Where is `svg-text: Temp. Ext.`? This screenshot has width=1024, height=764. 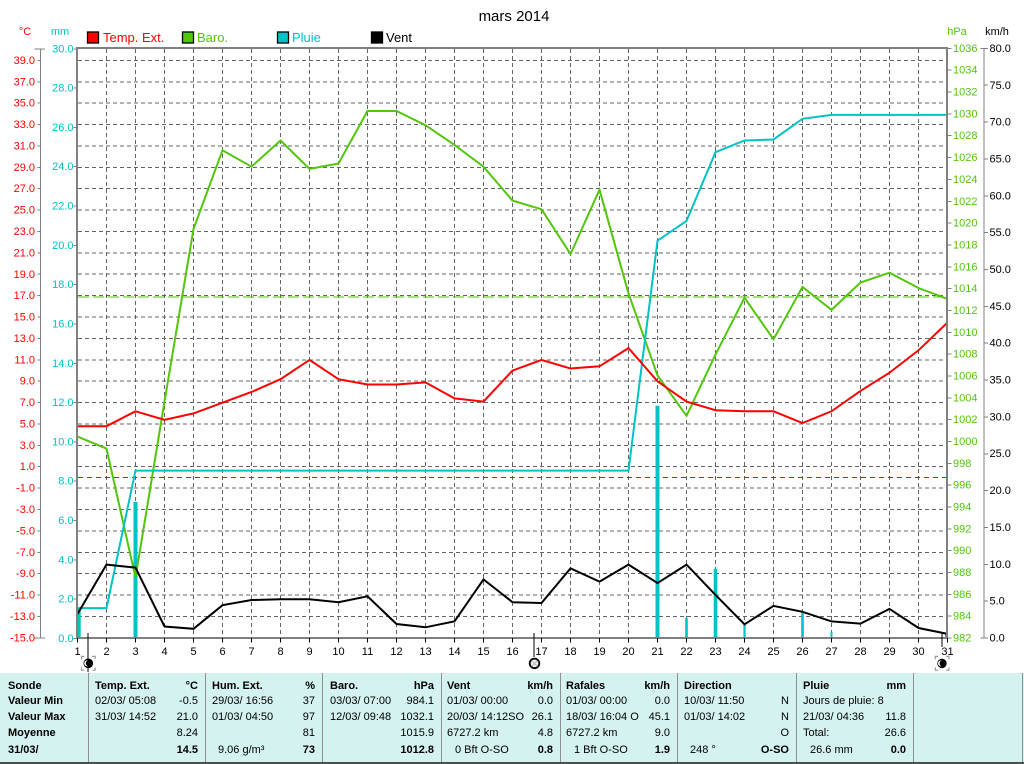
svg-text: Temp. Ext. is located at coordinates (133, 37).